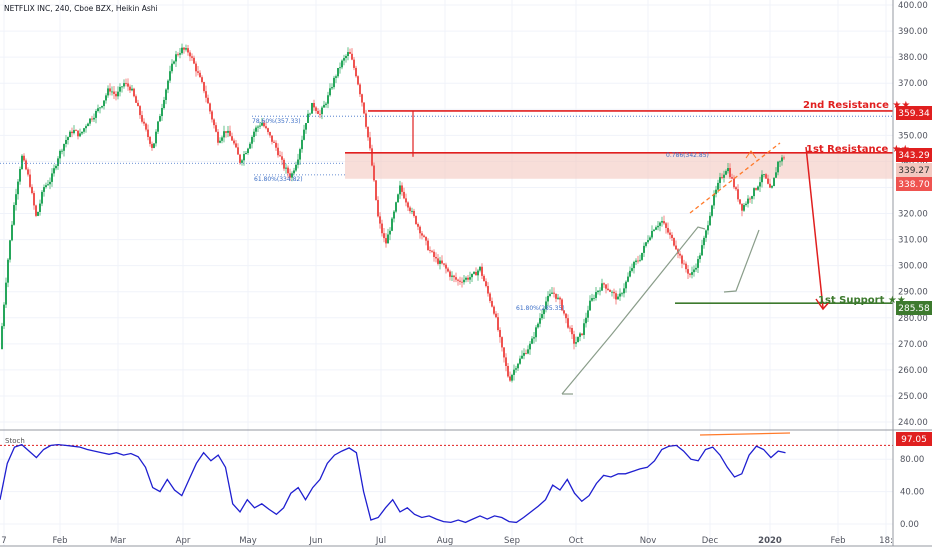 This screenshot has width=932, height=554. I want to click on fib-618-left-label: 61.80%(334.82), so click(278, 179).